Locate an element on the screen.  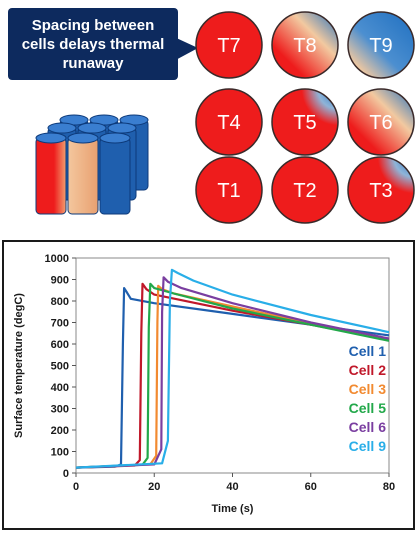
legend-item-cell-6: Cell 6 is located at coordinates (368, 427).